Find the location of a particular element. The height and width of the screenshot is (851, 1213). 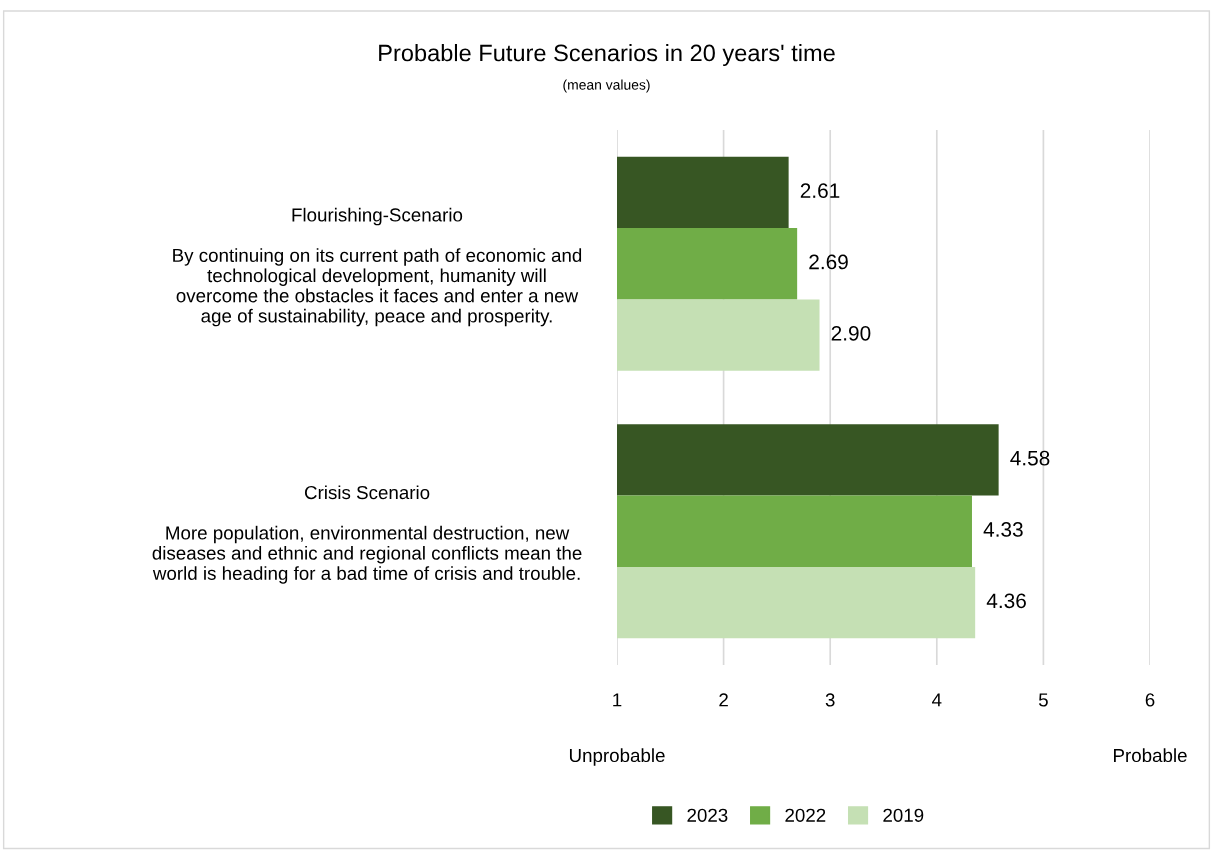

data-label: 4.33 is located at coordinates (1003, 529).